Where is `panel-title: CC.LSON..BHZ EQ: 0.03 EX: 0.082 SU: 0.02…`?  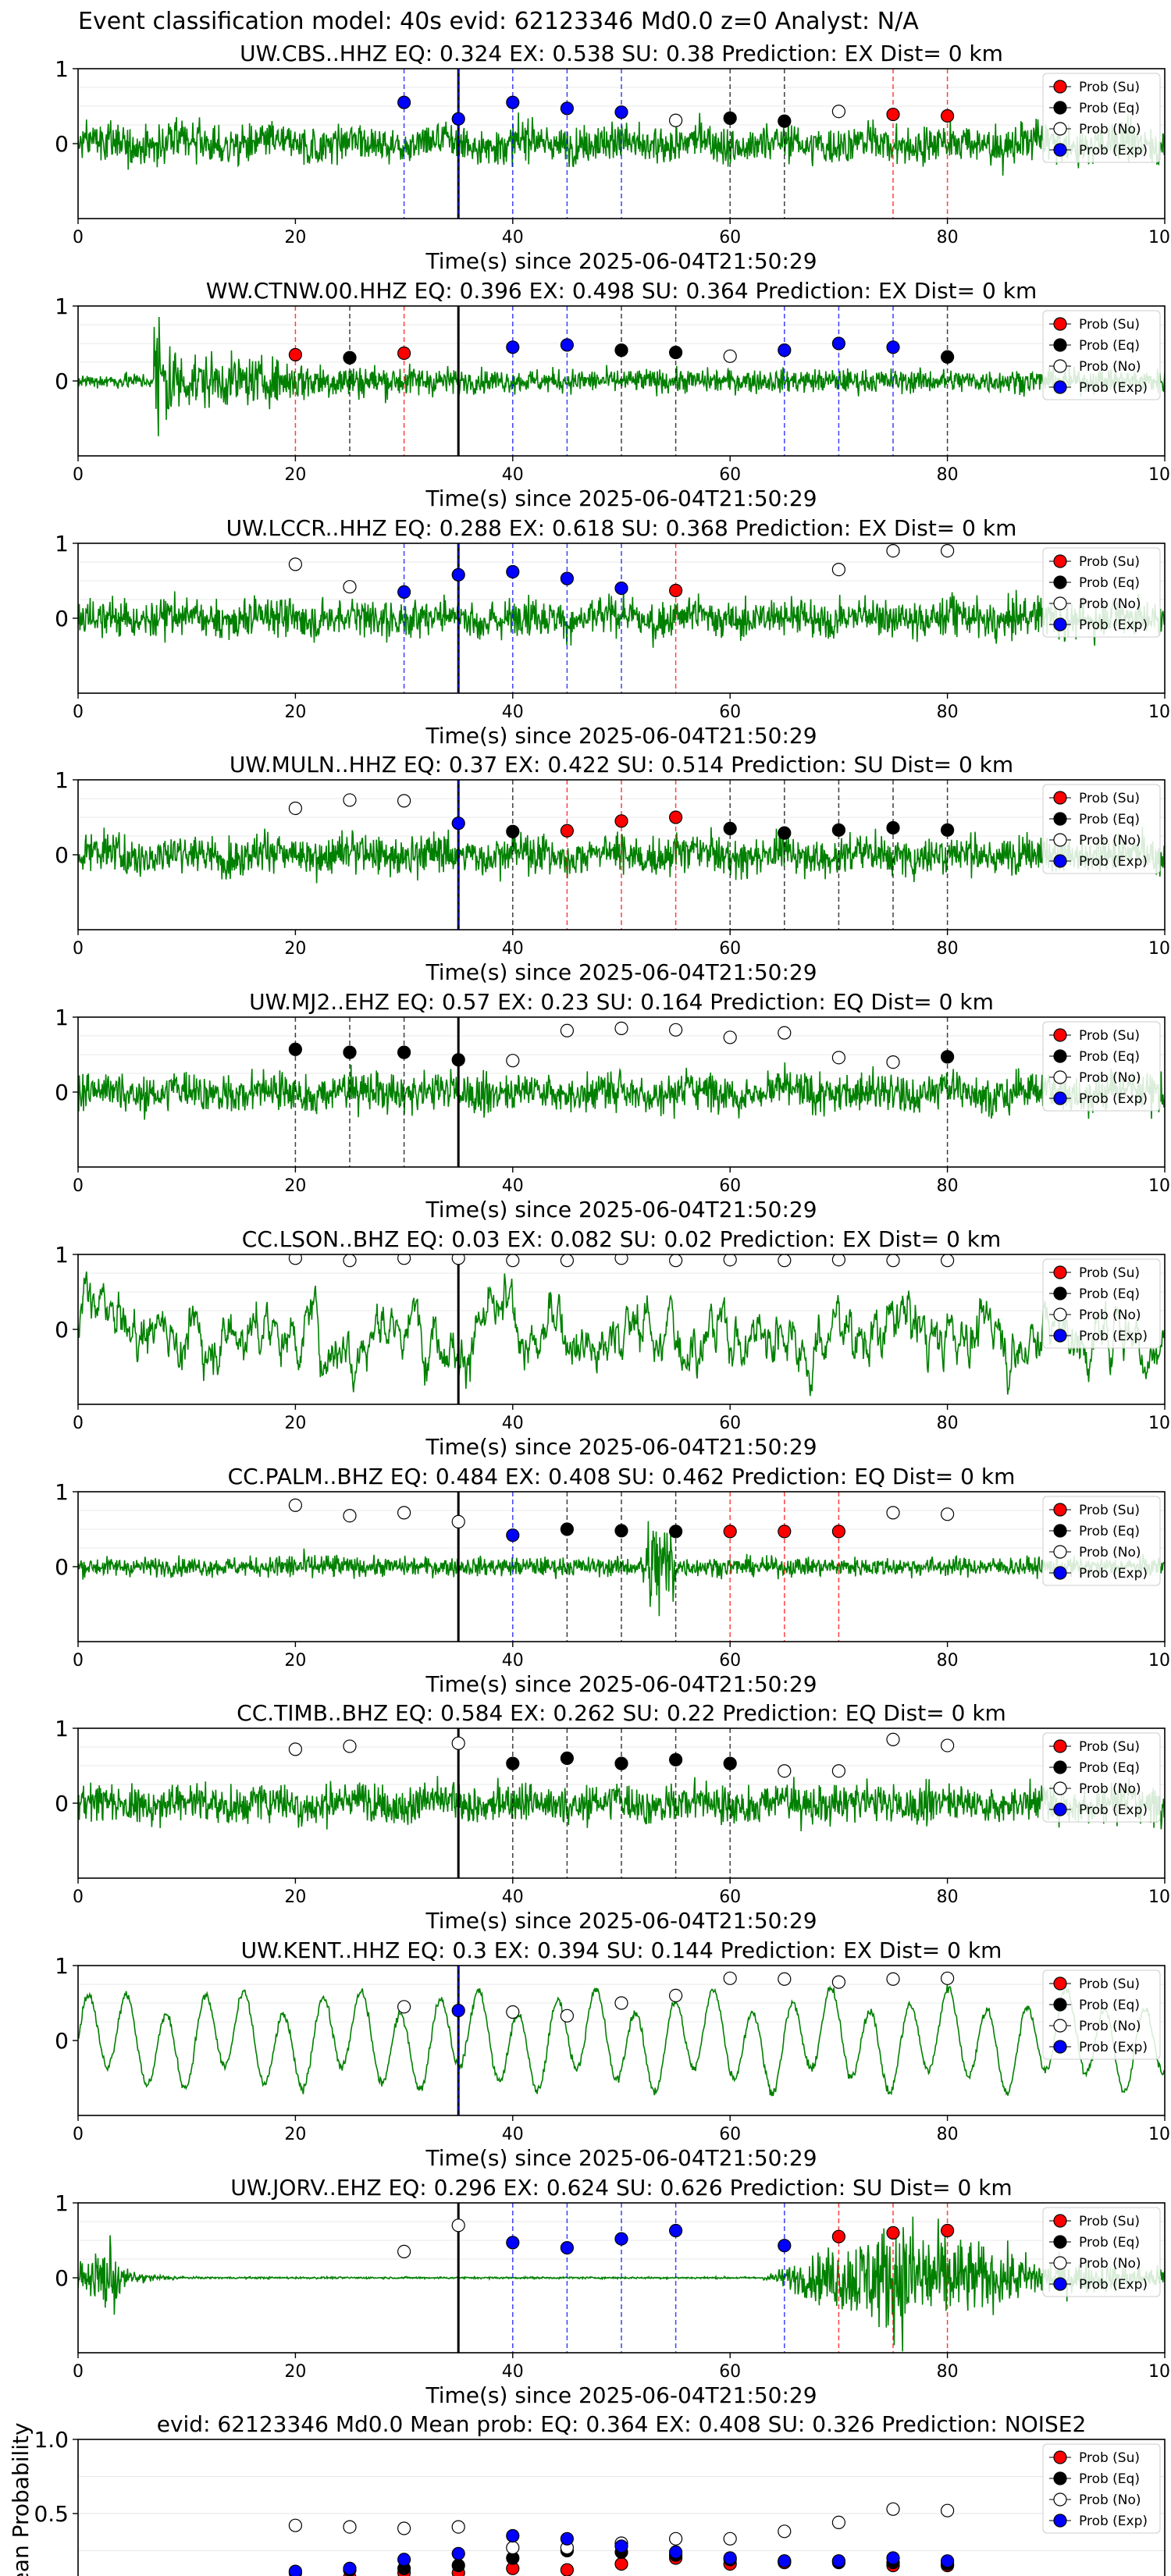
panel-title: CC.LSON..BHZ EQ: 0.03 EX: 0.082 SU: 0.02… is located at coordinates (622, 1239).